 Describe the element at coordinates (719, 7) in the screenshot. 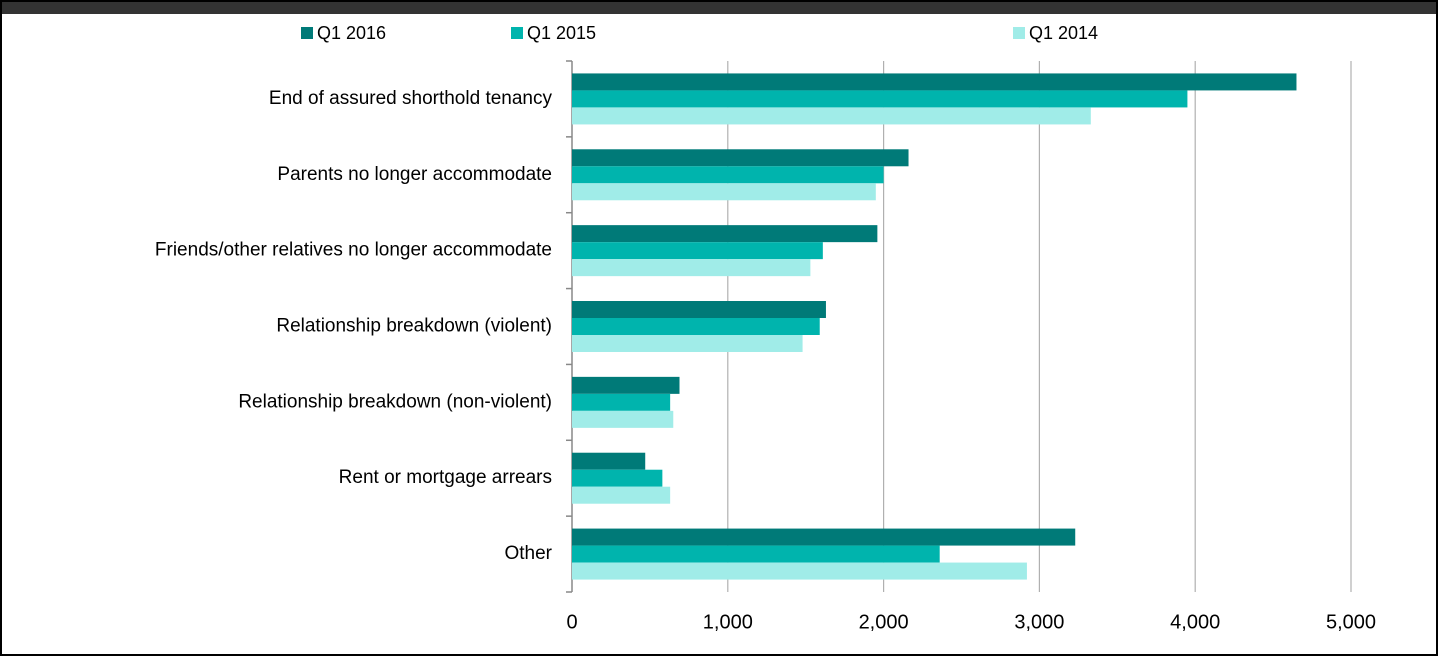

I see `title-bar` at that location.